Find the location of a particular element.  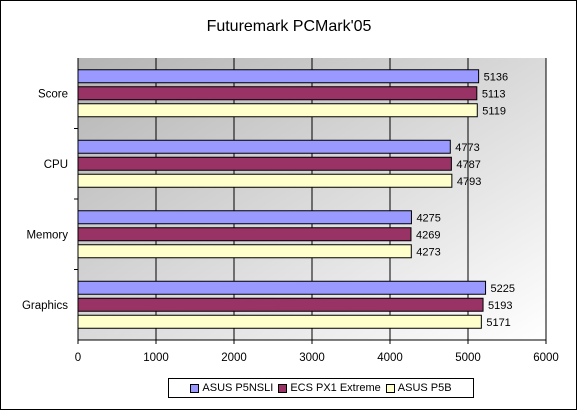

category-label: Score is located at coordinates (53, 94).